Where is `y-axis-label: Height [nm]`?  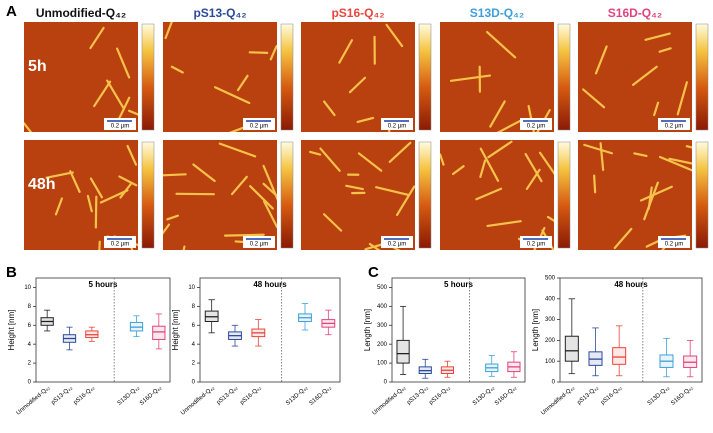
y-axis-label: Height [nm] is located at coordinates (175, 330).